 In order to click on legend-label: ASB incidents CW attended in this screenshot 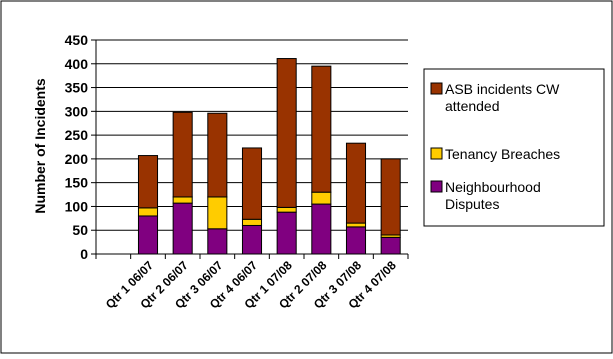, I will do `click(502, 97)`.